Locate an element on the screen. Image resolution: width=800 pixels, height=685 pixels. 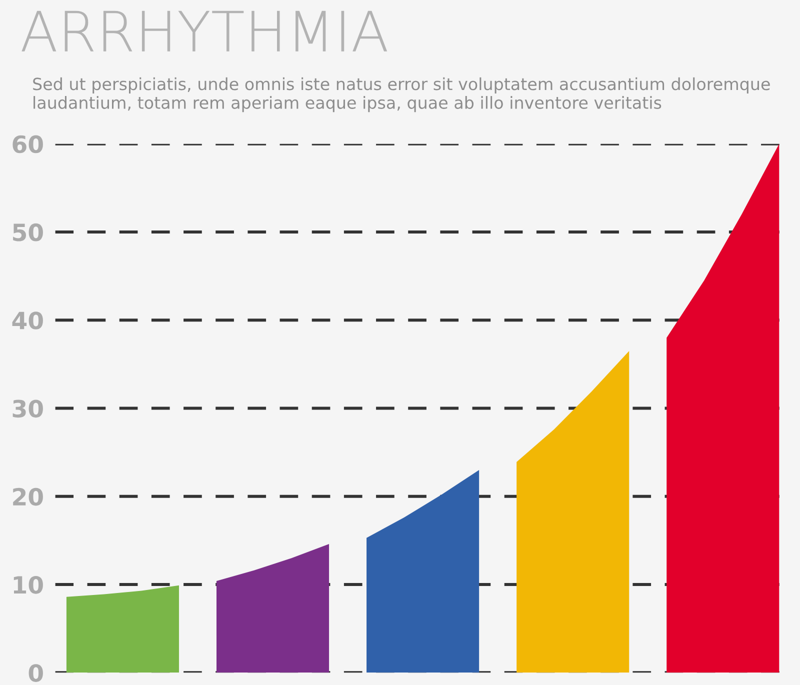
y-tick-label: 50 is located at coordinates (28, 232).